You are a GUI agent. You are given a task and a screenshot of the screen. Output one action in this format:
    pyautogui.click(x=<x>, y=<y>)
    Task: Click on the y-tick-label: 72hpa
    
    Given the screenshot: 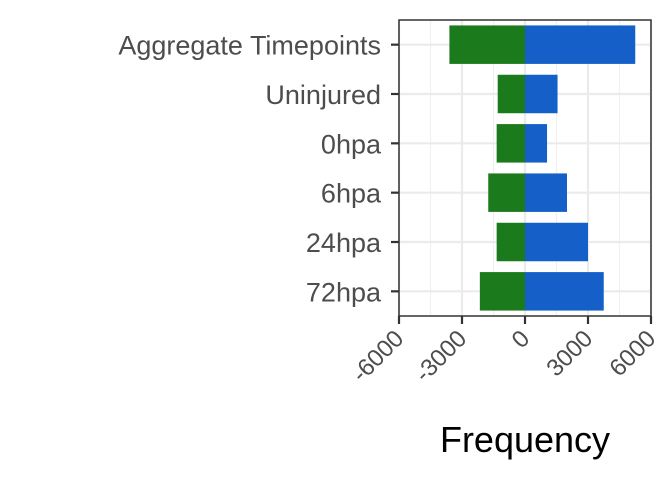 What is the action you would take?
    pyautogui.click(x=344, y=292)
    